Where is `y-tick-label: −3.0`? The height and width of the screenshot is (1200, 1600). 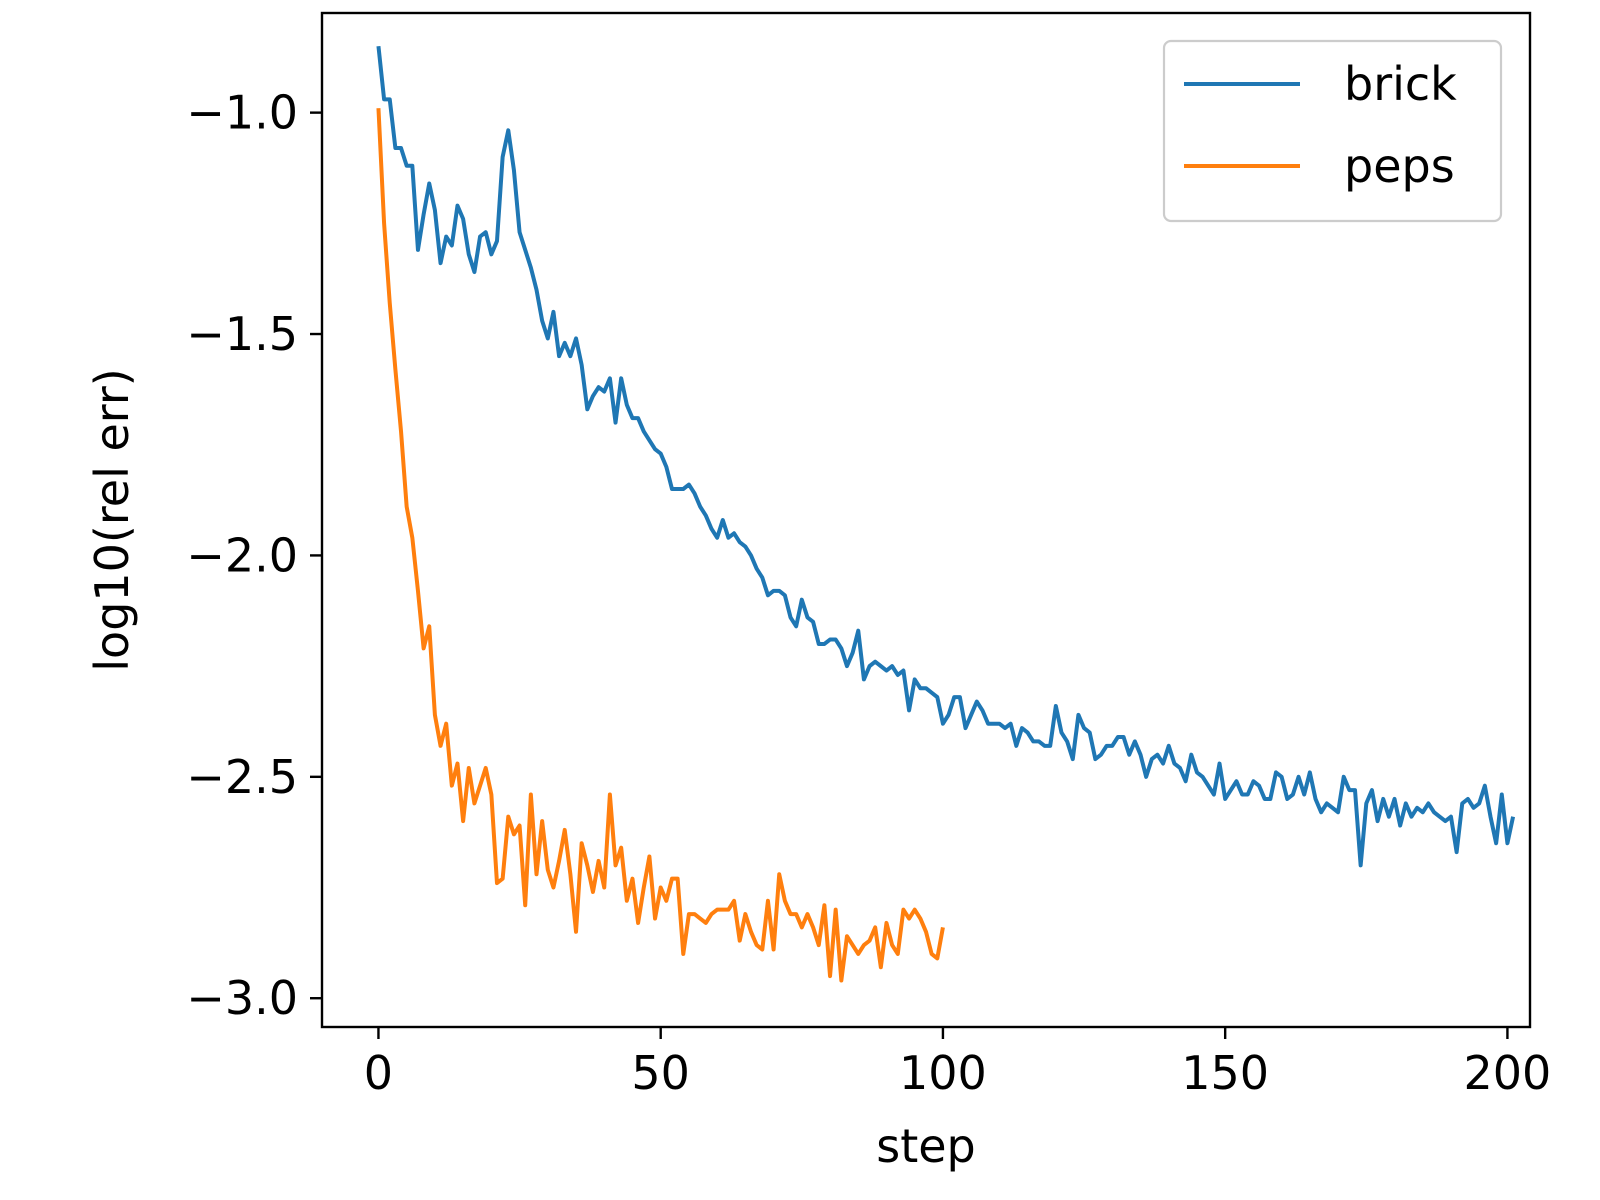
y-tick-label: −3.0 is located at coordinates (242, 998).